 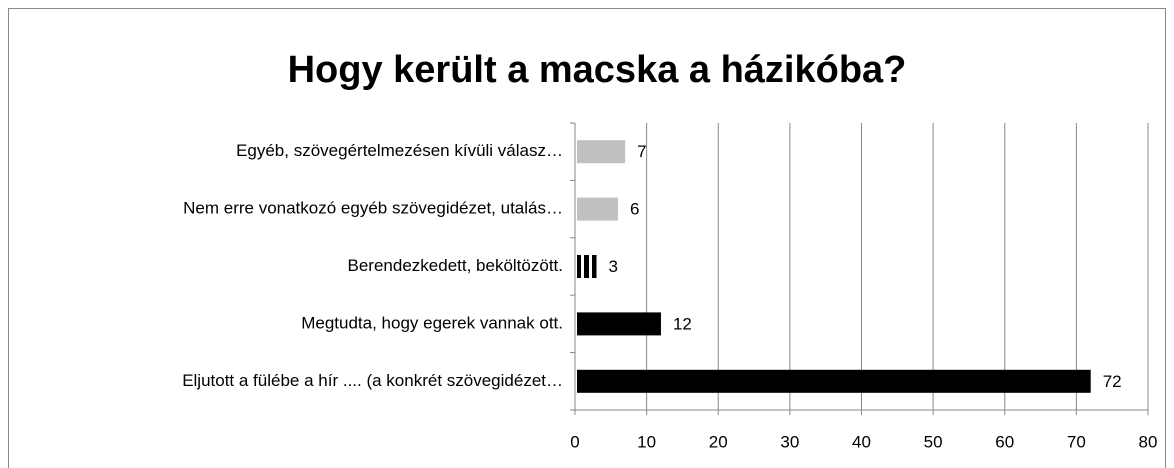 I want to click on data-label: 72, so click(x=1112, y=381).